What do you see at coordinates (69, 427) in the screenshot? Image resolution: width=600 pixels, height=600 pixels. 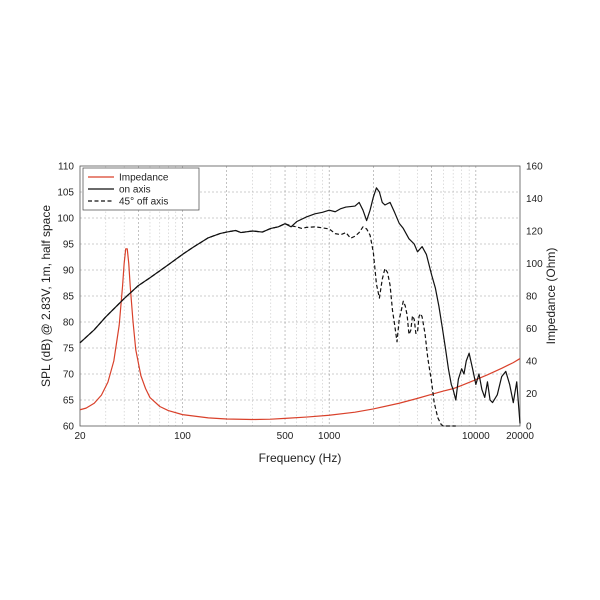 I see `y-left-tick-label: 60` at bounding box center [69, 427].